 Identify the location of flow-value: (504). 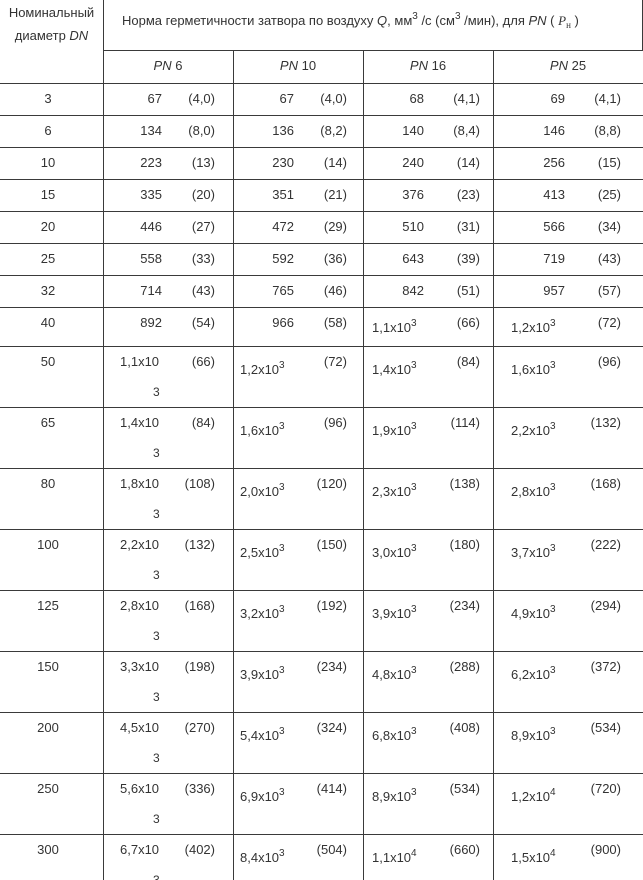
(331, 849).